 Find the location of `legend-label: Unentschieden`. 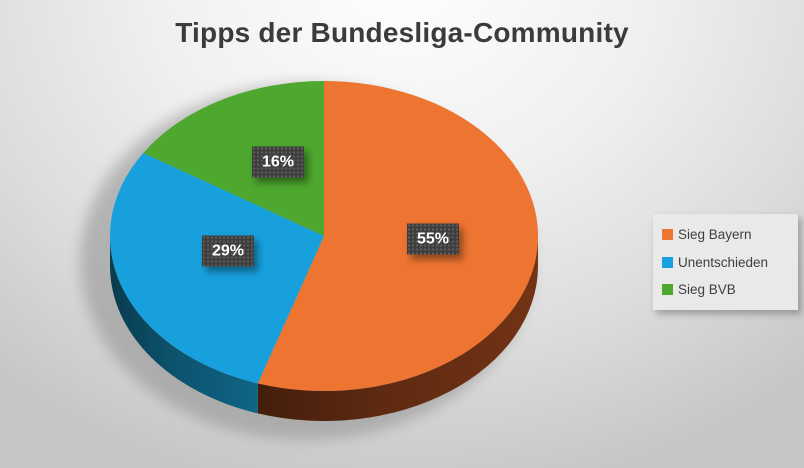

legend-label: Unentschieden is located at coordinates (723, 262).